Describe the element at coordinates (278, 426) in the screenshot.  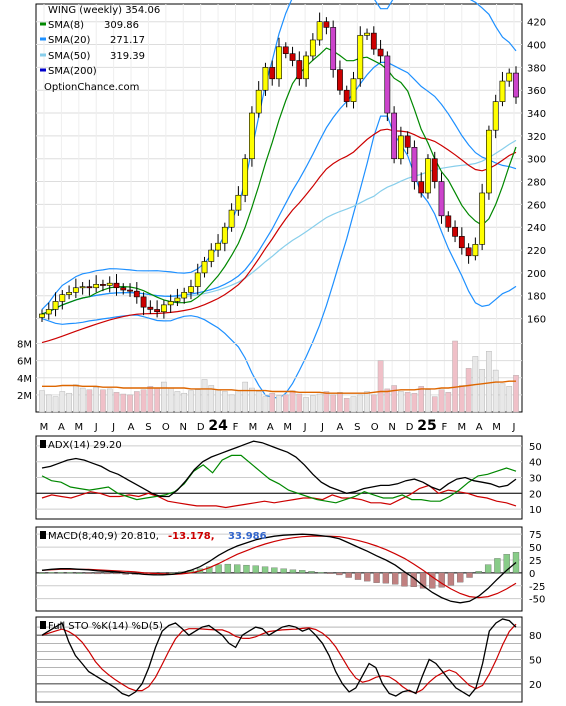
I see `x-axis: M A M J J A S O N D 24 F M A M J J A S O N D 25 F M A M J` at that location.